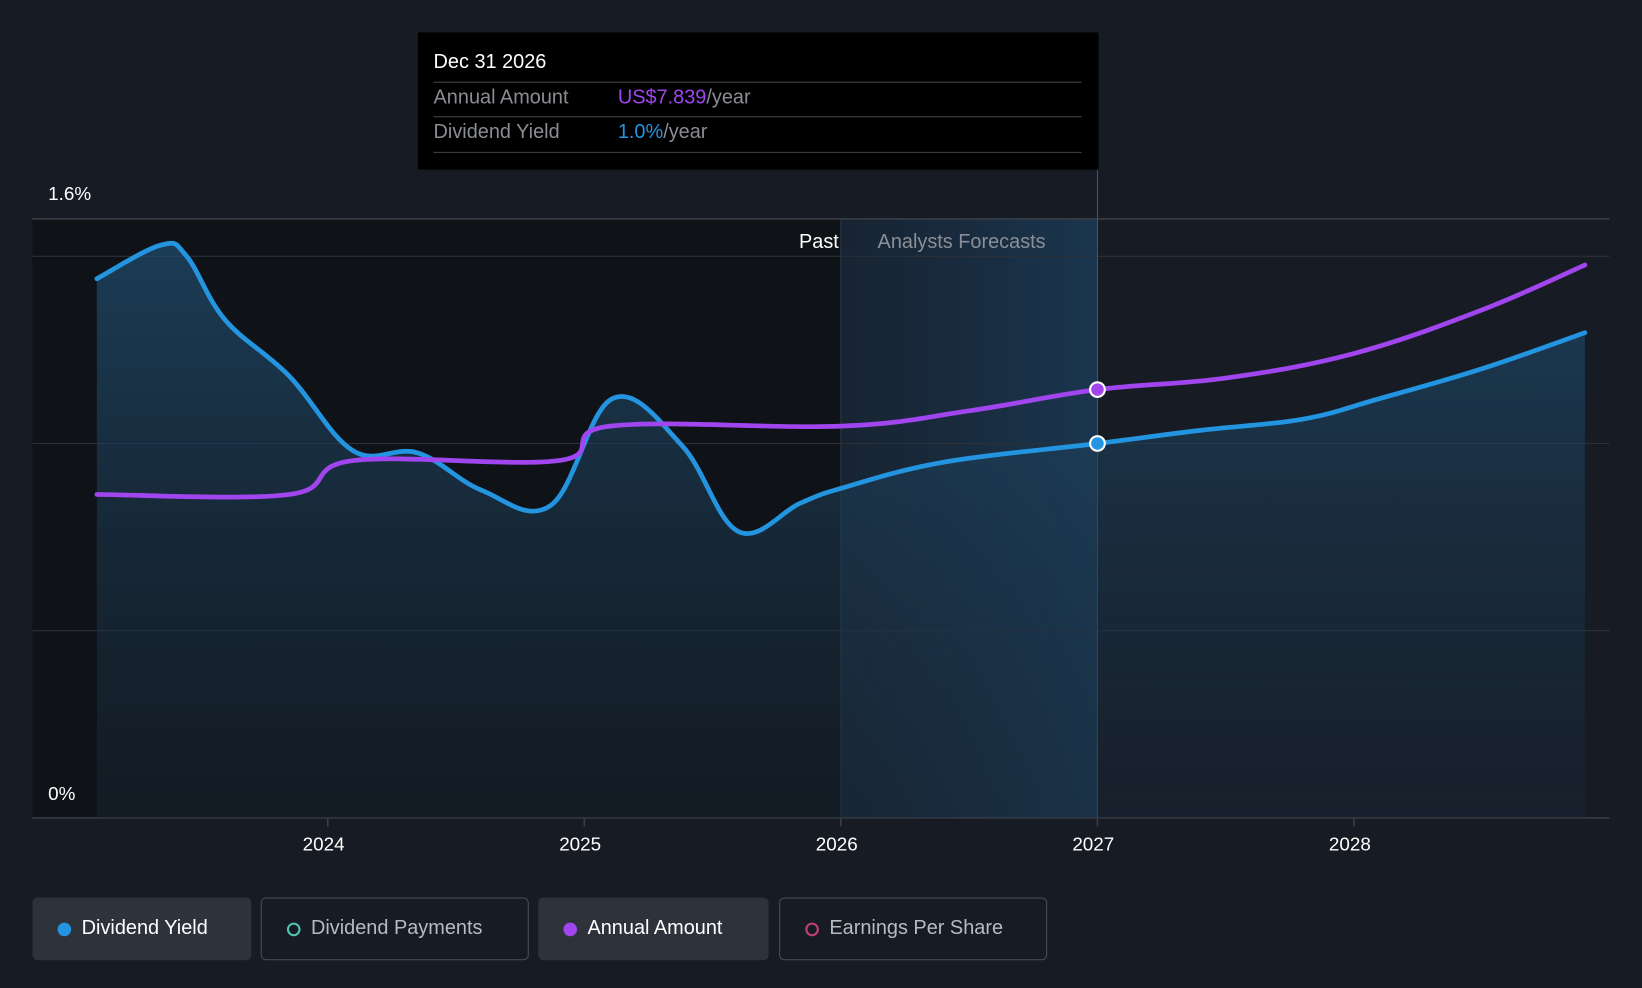  I want to click on x-tick-label: 2025, so click(580, 844).